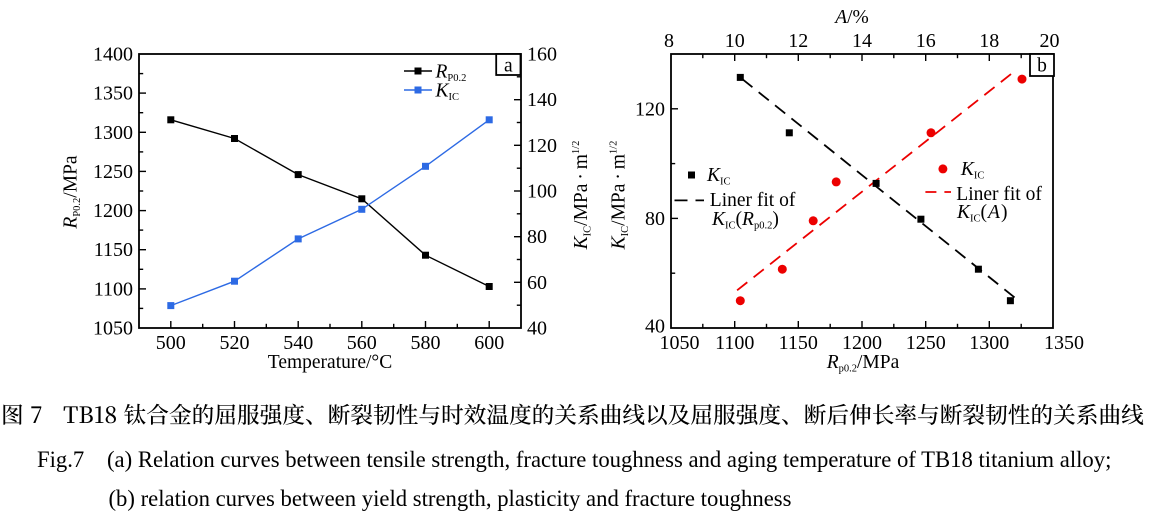 The image size is (1149, 518). Describe the element at coordinates (851, 17) in the screenshot. I see `svg-text: A/%` at that location.